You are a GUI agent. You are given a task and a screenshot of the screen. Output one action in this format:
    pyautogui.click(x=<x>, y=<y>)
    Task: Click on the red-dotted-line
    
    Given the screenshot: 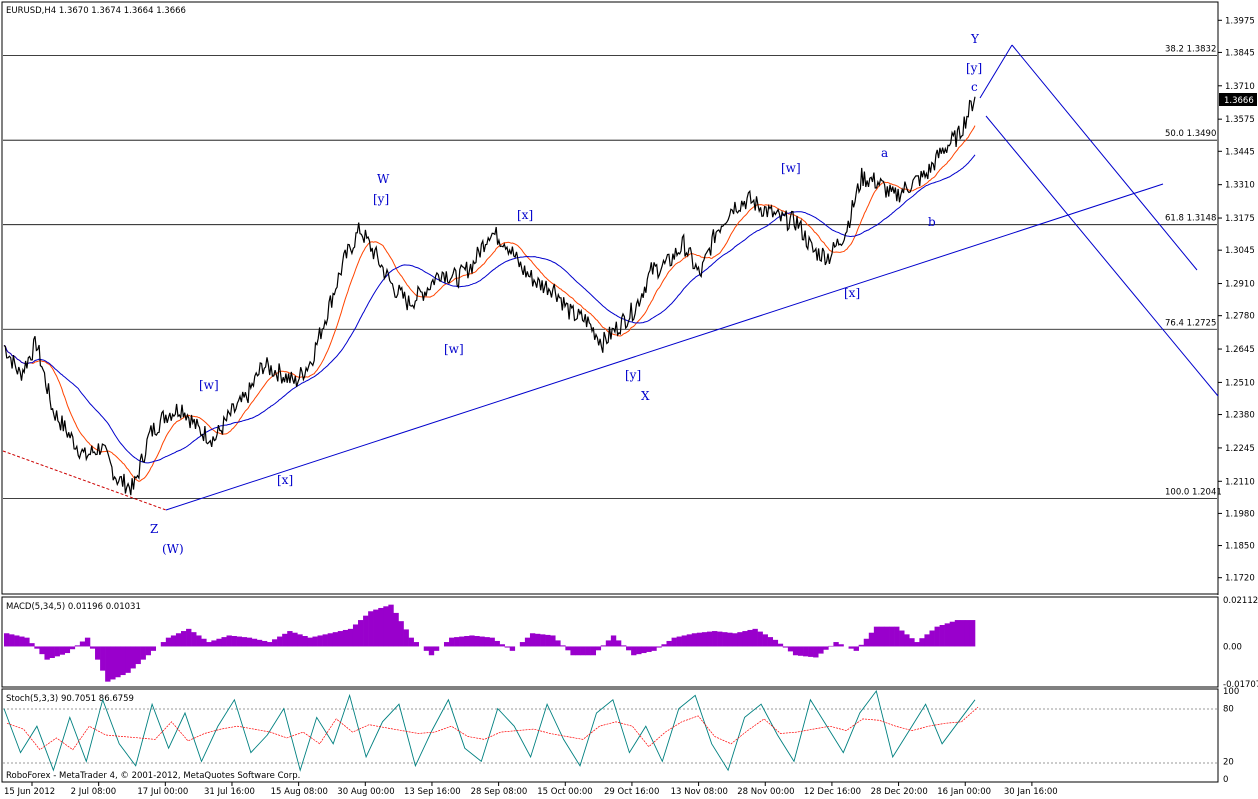 What is the action you would take?
    pyautogui.click(x=84, y=480)
    